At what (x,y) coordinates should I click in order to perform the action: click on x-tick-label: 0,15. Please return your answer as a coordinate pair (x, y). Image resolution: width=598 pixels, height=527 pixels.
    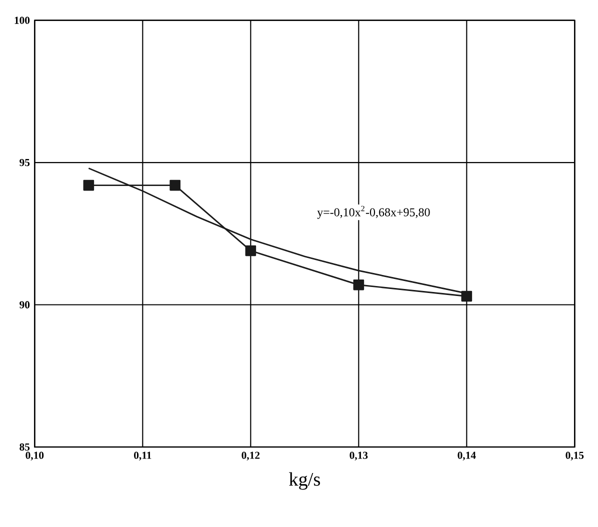
    Looking at the image, I should click on (575, 456).